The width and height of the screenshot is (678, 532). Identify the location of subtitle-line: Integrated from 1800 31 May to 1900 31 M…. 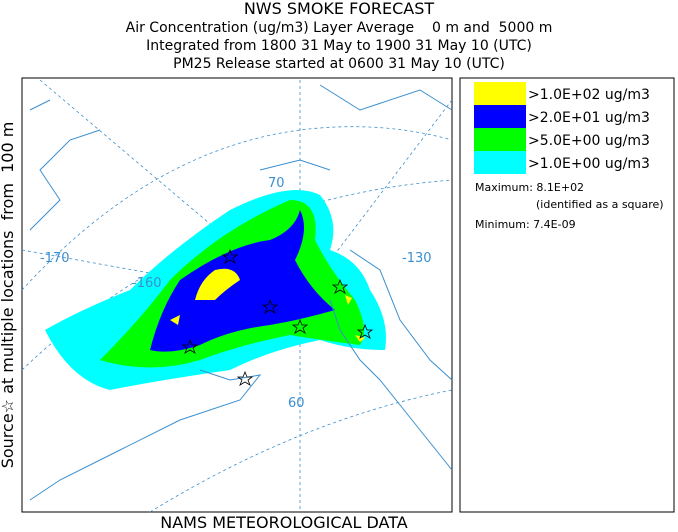
(339, 46).